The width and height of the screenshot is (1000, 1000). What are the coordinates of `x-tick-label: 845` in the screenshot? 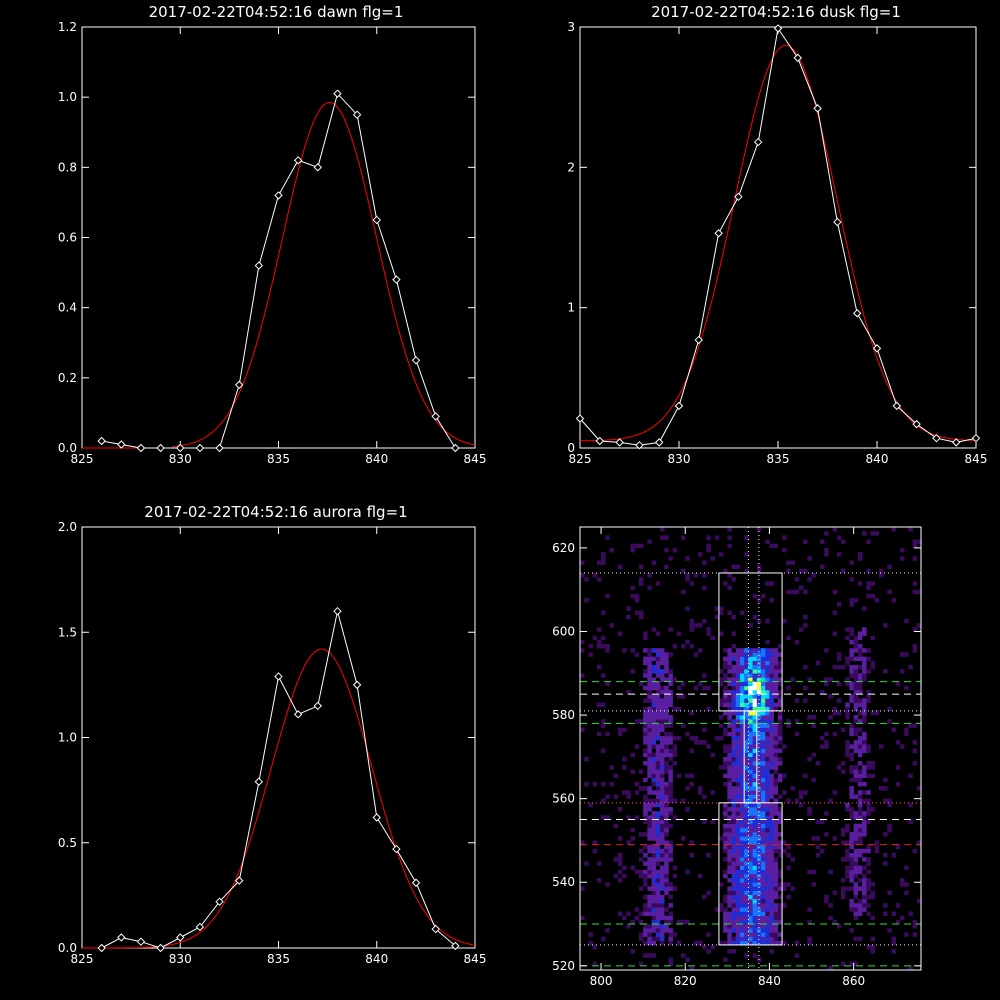 It's located at (976, 459).